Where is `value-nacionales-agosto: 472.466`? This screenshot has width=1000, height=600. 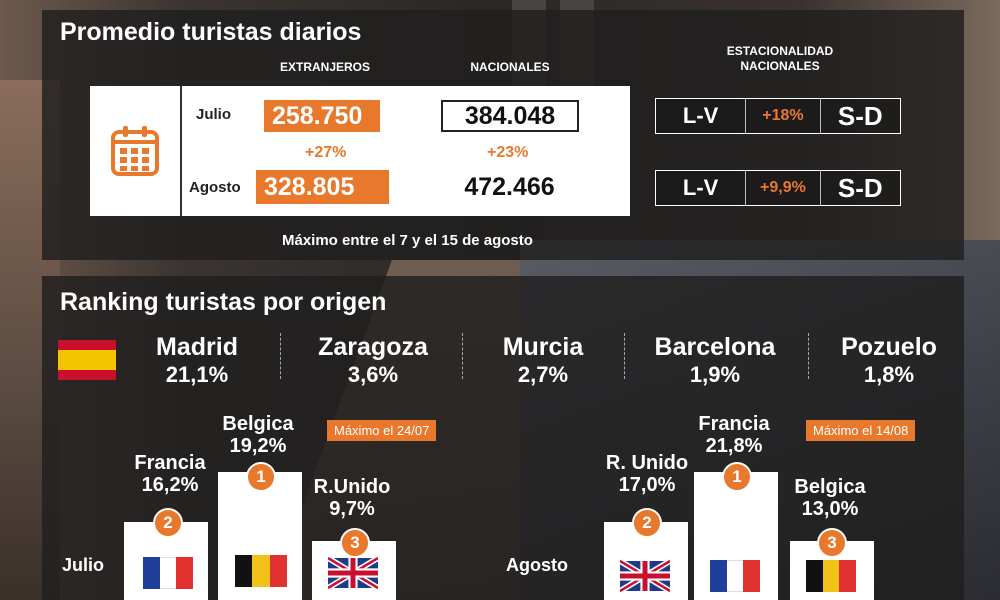
value-nacionales-agosto: 472.466 is located at coordinates (509, 187).